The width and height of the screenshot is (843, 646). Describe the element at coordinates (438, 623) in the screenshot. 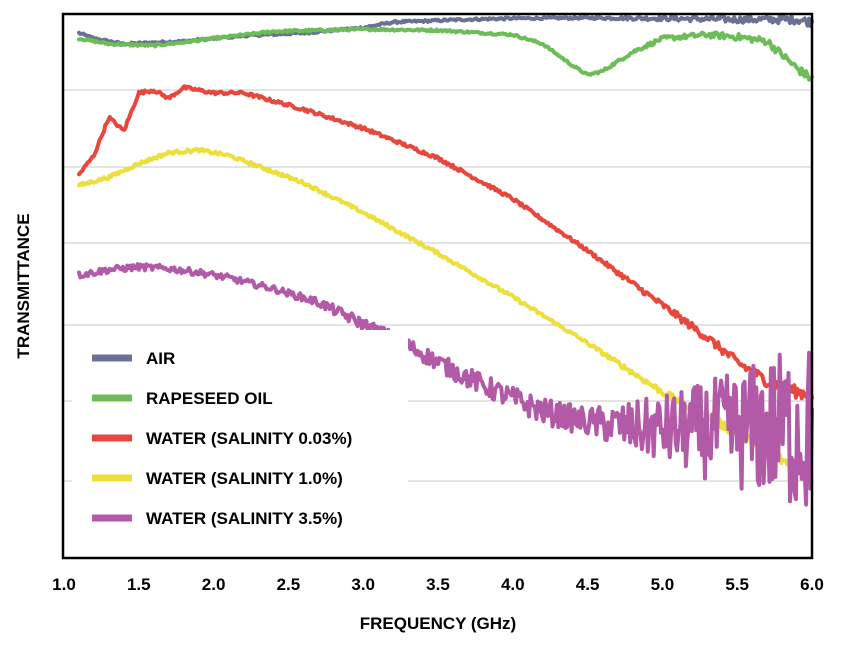

I see `x-axis-title: FREQUENCY (GHz)` at that location.